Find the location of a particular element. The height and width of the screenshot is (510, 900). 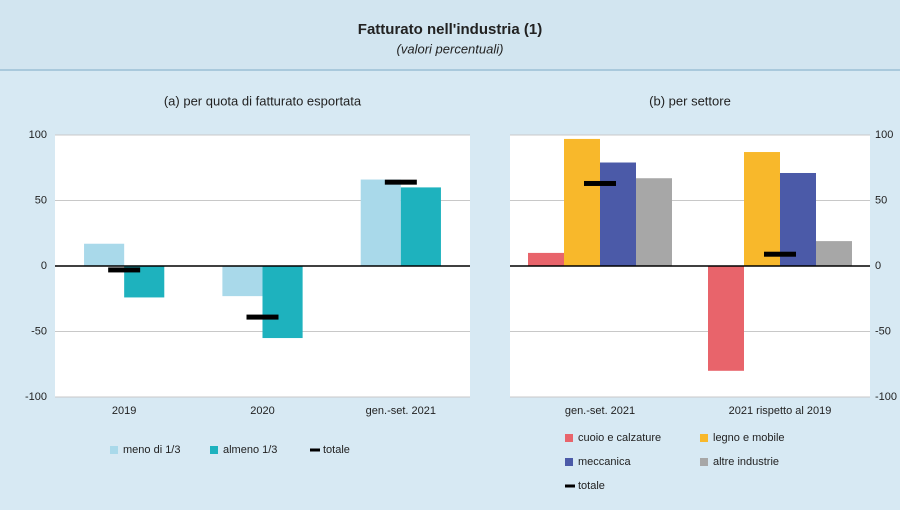

x-tick-label: 2021 rispetto al 2019 is located at coordinates (780, 411).